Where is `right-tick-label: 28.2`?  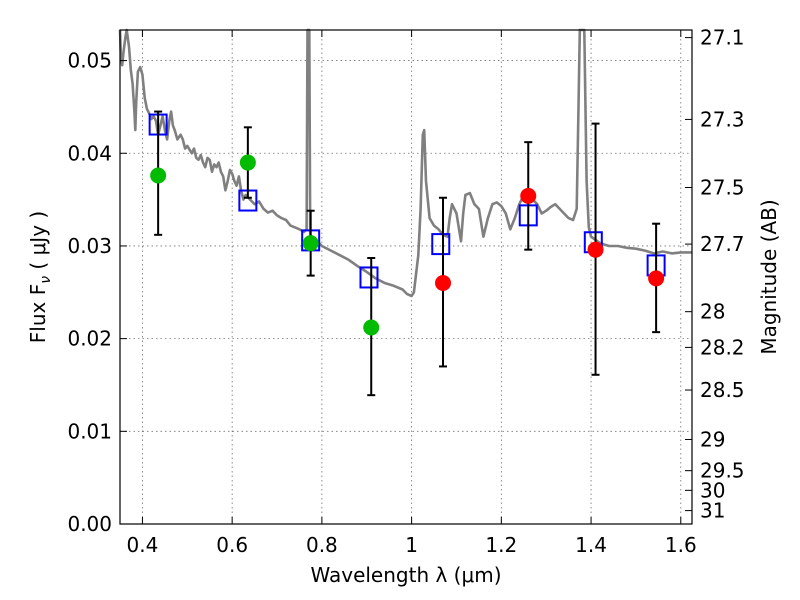 right-tick-label: 28.2 is located at coordinates (722, 347).